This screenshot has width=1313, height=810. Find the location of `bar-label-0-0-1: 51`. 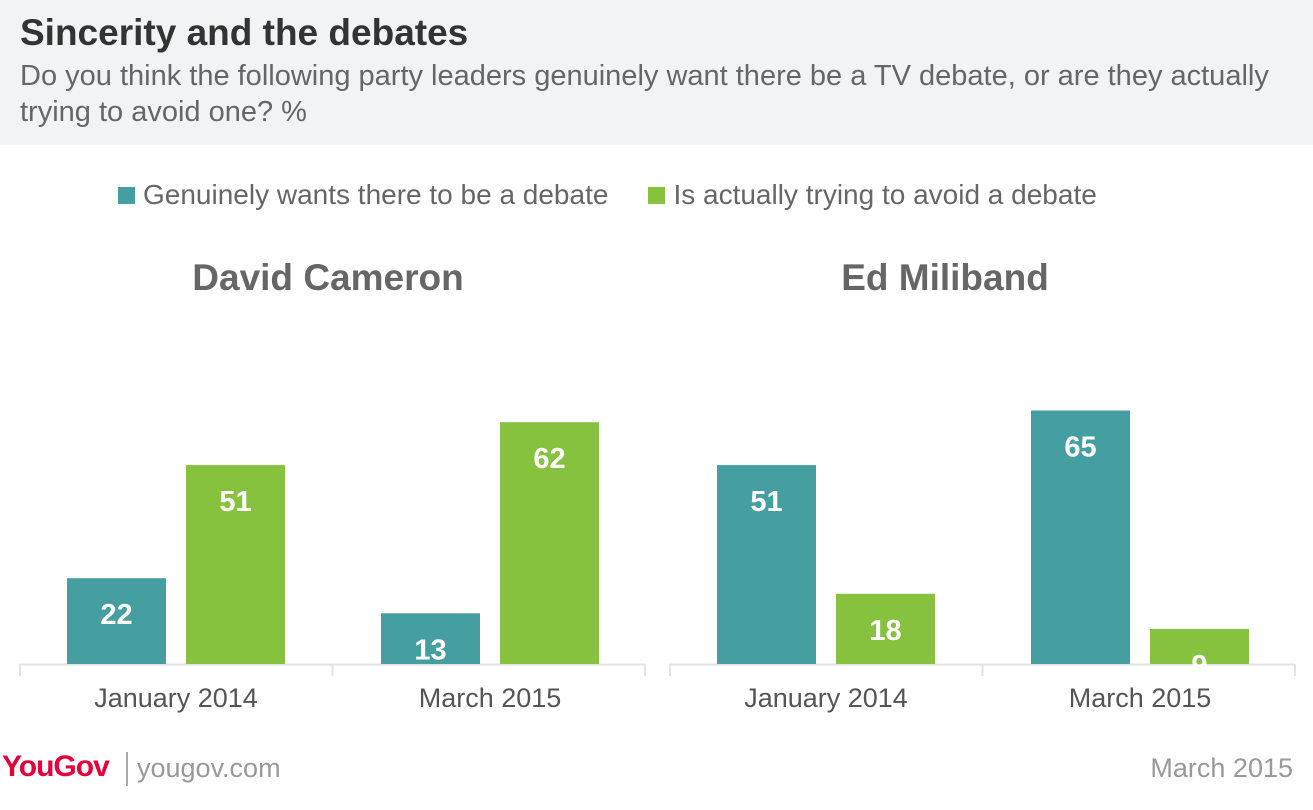

bar-label-0-0-1: 51 is located at coordinates (235, 502).